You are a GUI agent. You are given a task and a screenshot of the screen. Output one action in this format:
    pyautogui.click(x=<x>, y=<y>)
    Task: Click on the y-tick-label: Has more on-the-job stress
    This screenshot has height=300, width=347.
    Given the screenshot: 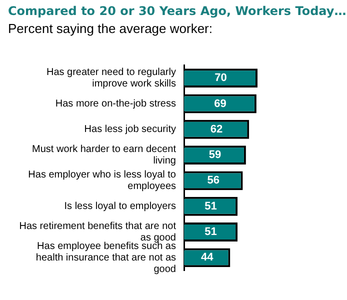 What is the action you would take?
    pyautogui.click(x=115, y=104)
    